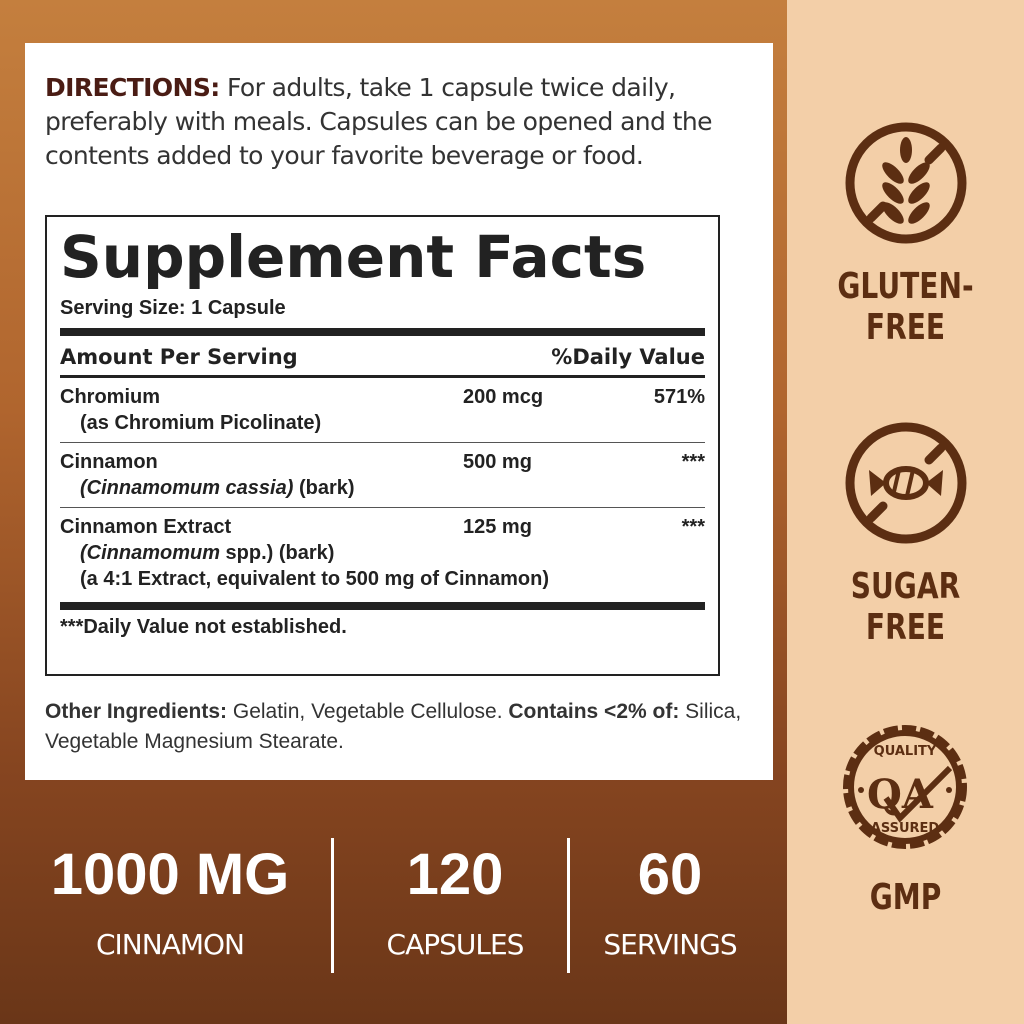  I want to click on badge-sugar-free: SUGAR FREE, so click(905, 533).